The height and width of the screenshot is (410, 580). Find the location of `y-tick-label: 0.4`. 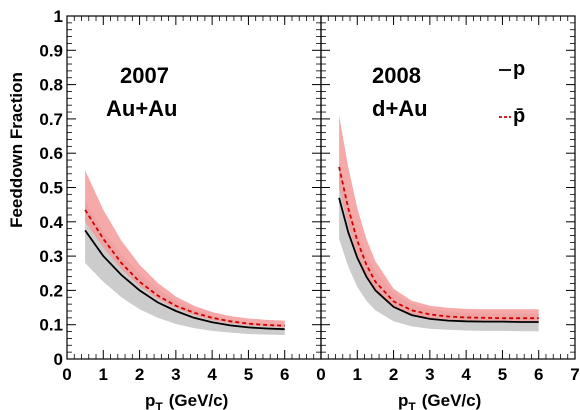

y-tick-label: 0.4 is located at coordinates (51, 222).